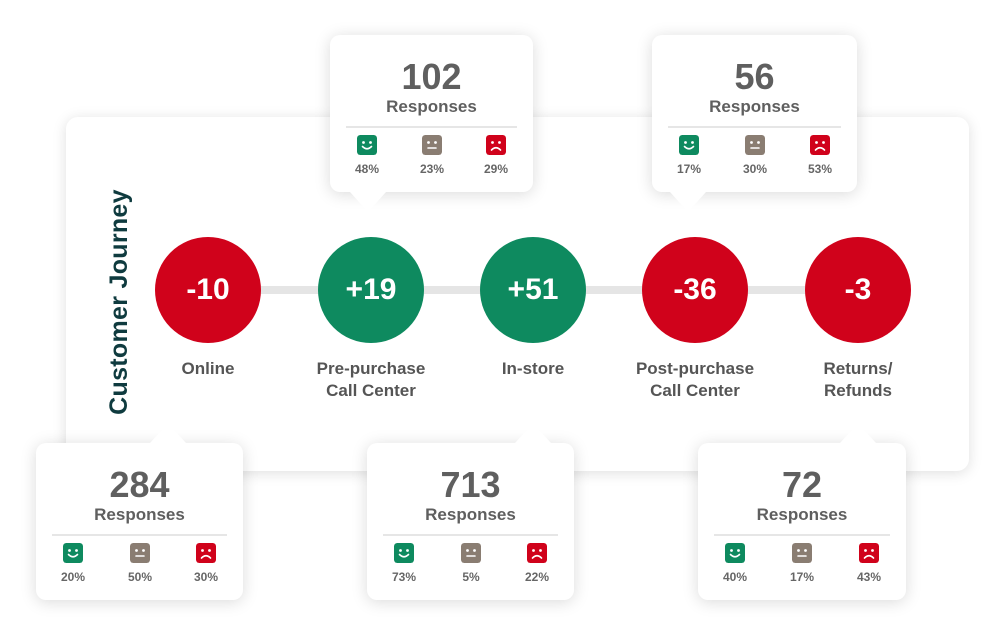 The width and height of the screenshot is (1006, 639). I want to click on response-card: 72 Responses 40% 17% 43%, so click(802, 511).